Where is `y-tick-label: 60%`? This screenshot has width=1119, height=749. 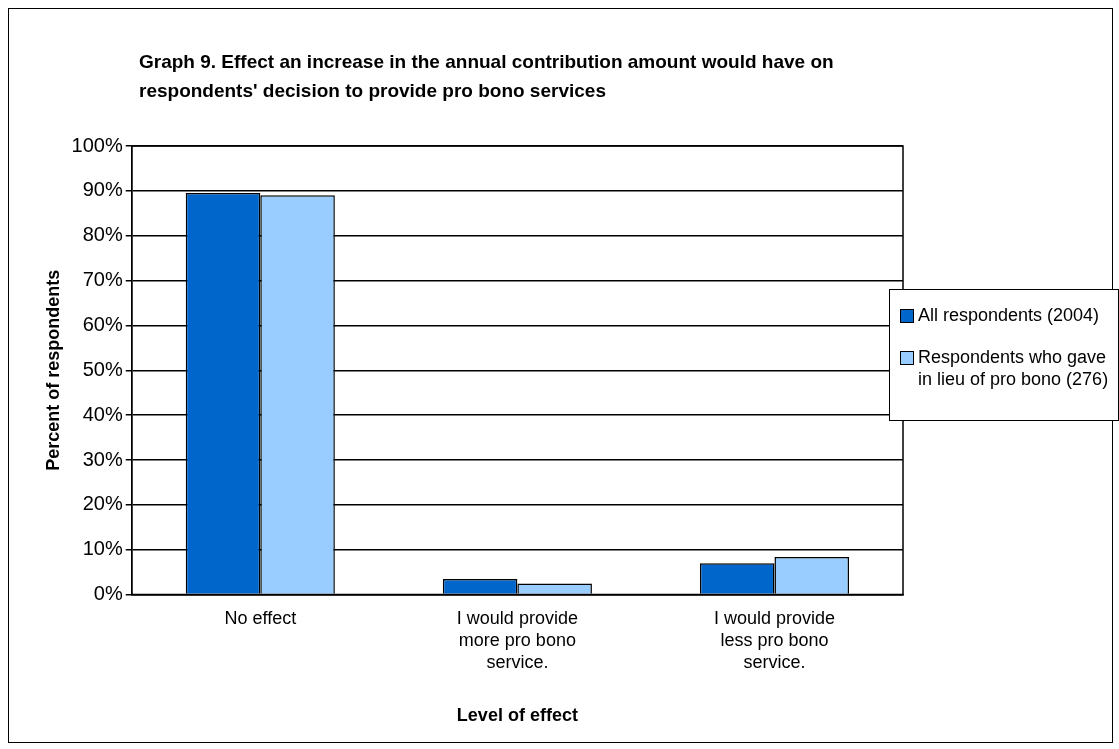
y-tick-label: 60% is located at coordinates (102, 323).